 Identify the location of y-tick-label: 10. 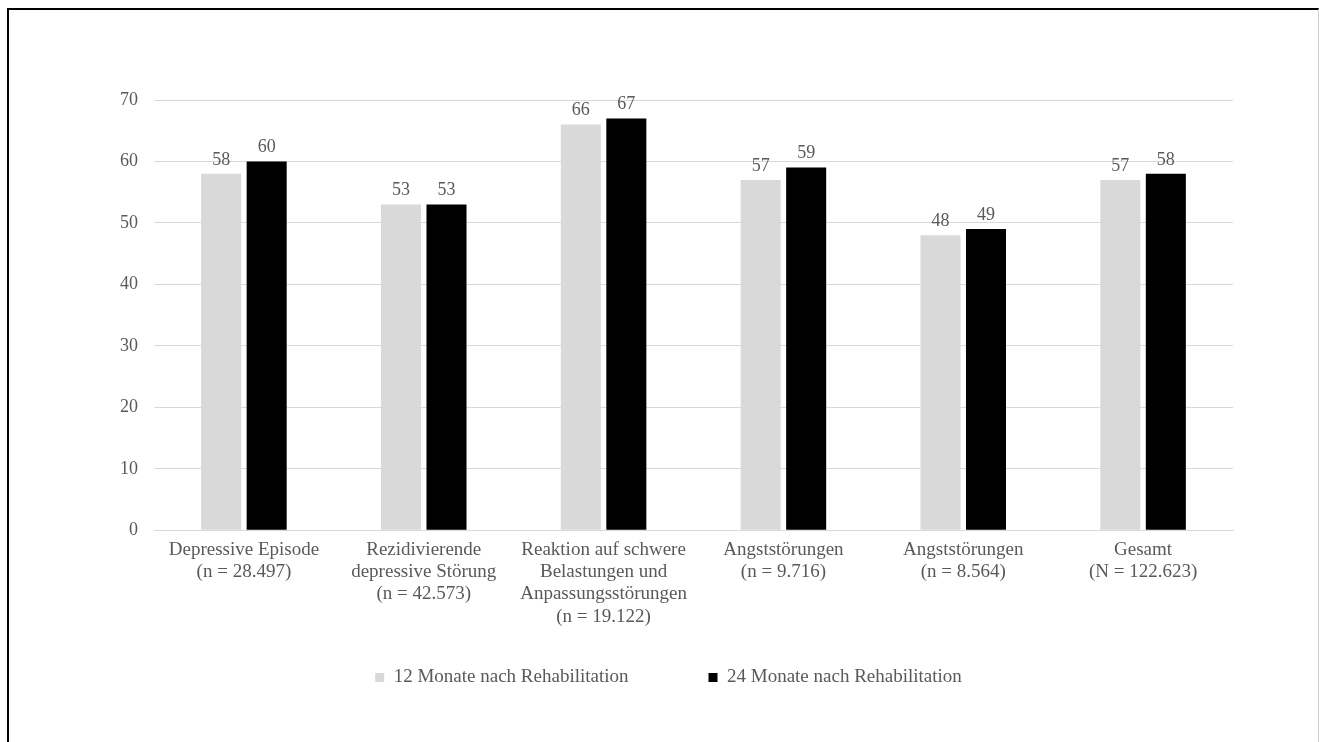
(129, 467).